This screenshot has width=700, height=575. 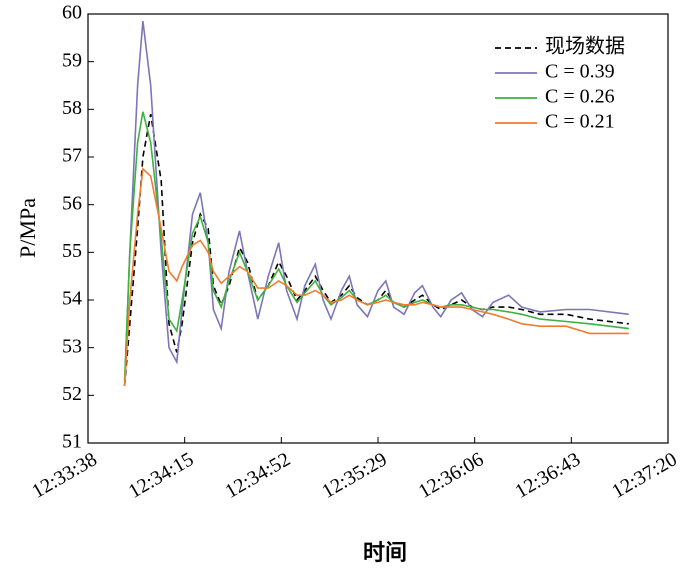 I want to click on y-tick-label: 53, so click(x=72, y=346).